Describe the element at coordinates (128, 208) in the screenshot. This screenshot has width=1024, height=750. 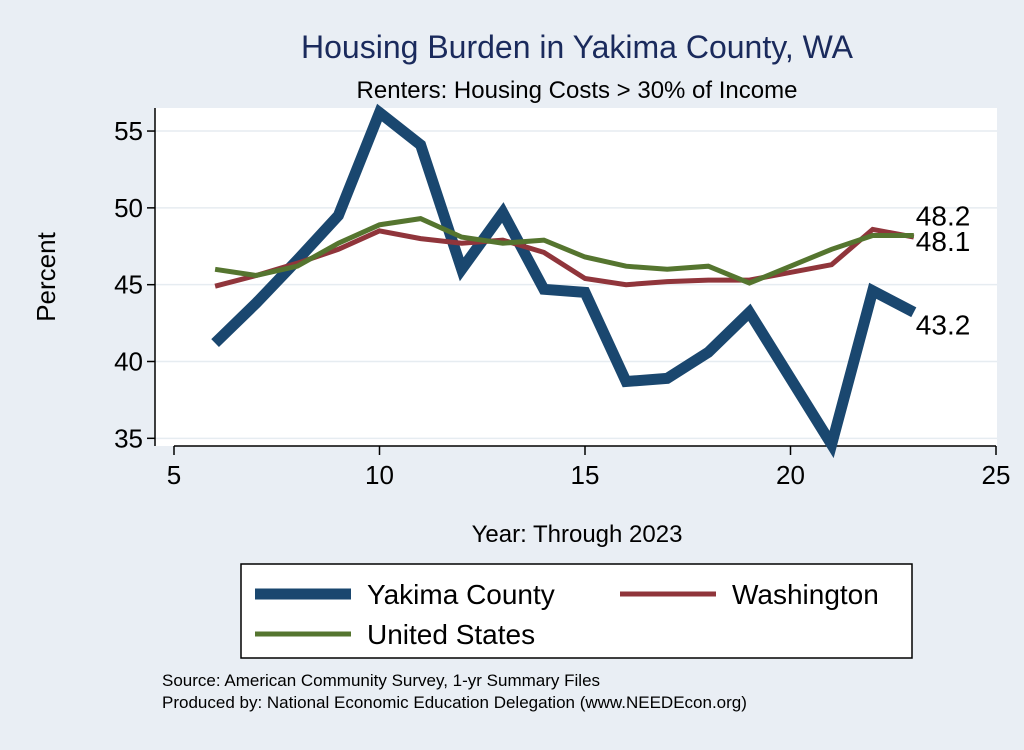
I see `y-tick-label: 50` at that location.